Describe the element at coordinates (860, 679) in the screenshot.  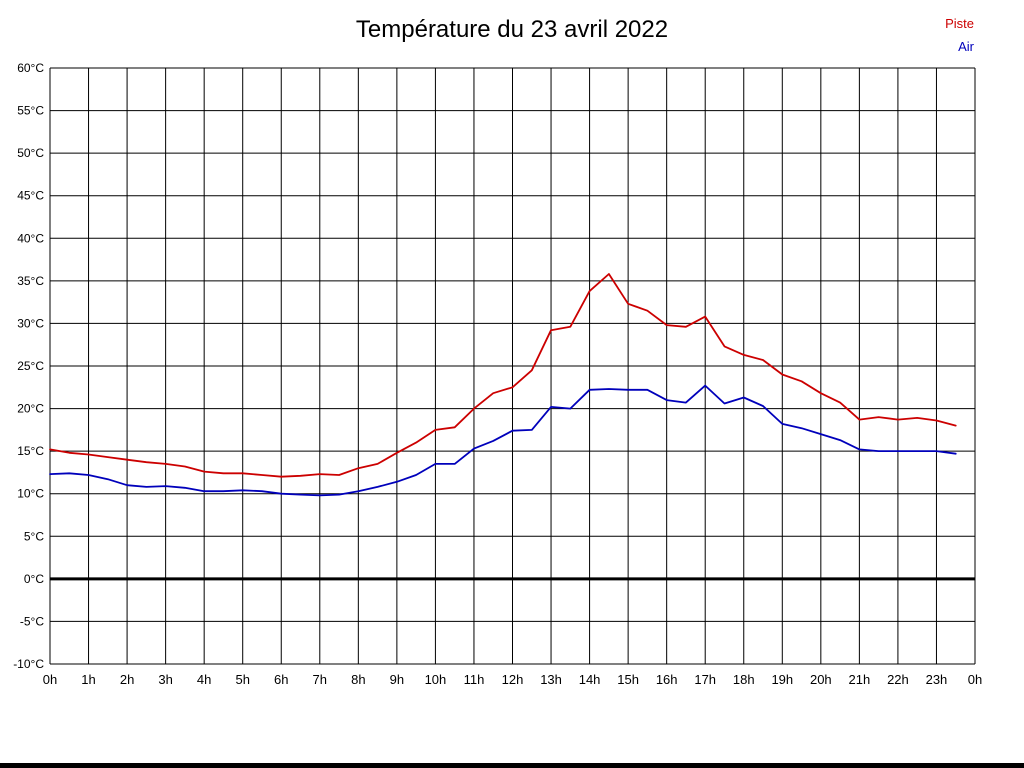
I see `x-tick-label: 21h` at that location.